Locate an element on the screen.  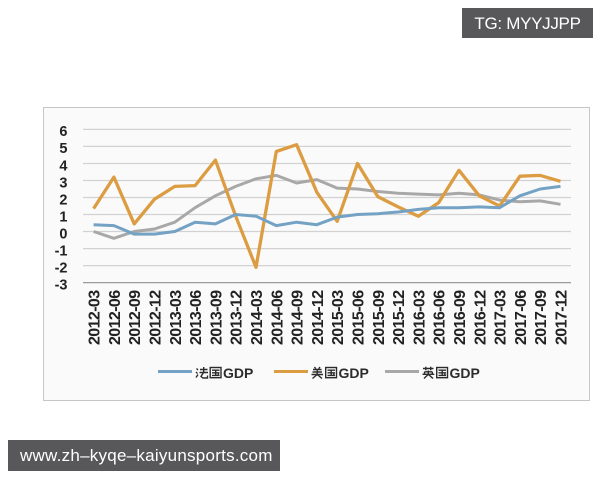
svg-text: 2015-12 is located at coordinates (399, 317).